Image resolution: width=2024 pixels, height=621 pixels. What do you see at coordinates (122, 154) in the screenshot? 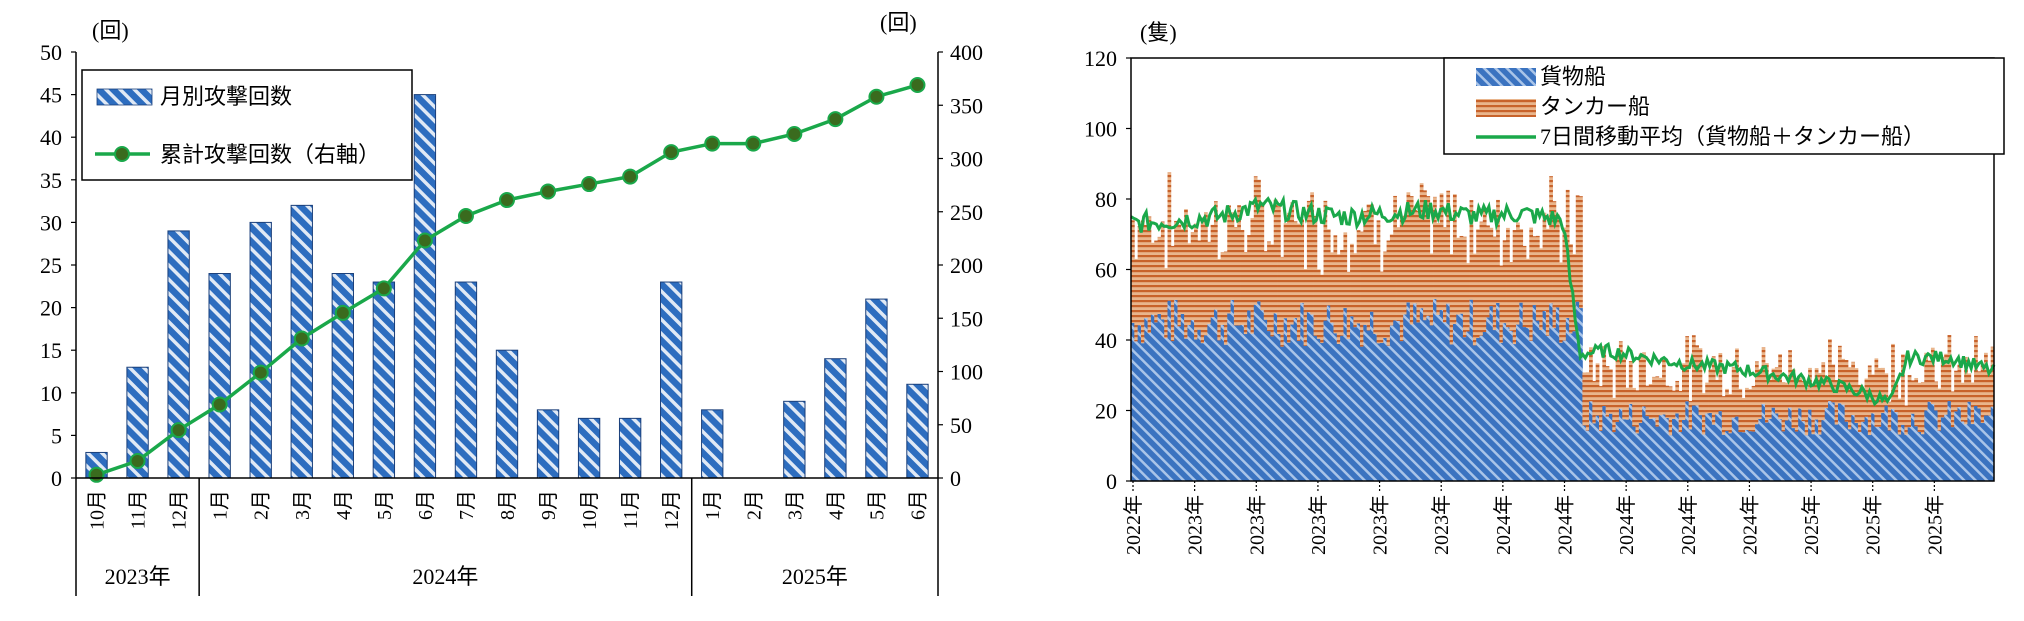
I see `legend-line-marker` at bounding box center [122, 154].